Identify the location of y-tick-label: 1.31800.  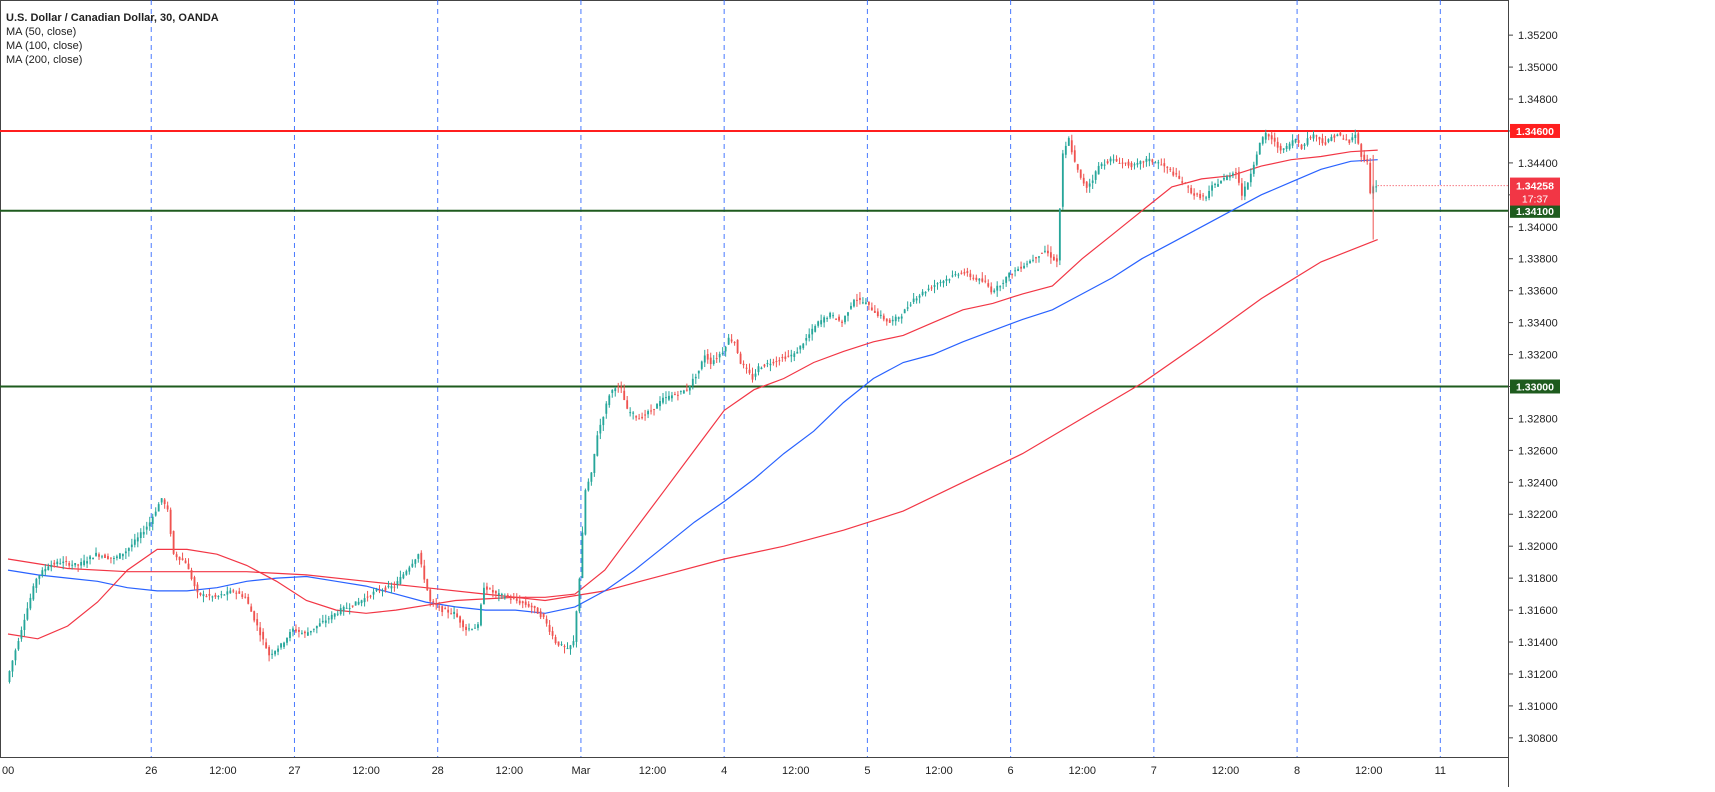
(1538, 579).